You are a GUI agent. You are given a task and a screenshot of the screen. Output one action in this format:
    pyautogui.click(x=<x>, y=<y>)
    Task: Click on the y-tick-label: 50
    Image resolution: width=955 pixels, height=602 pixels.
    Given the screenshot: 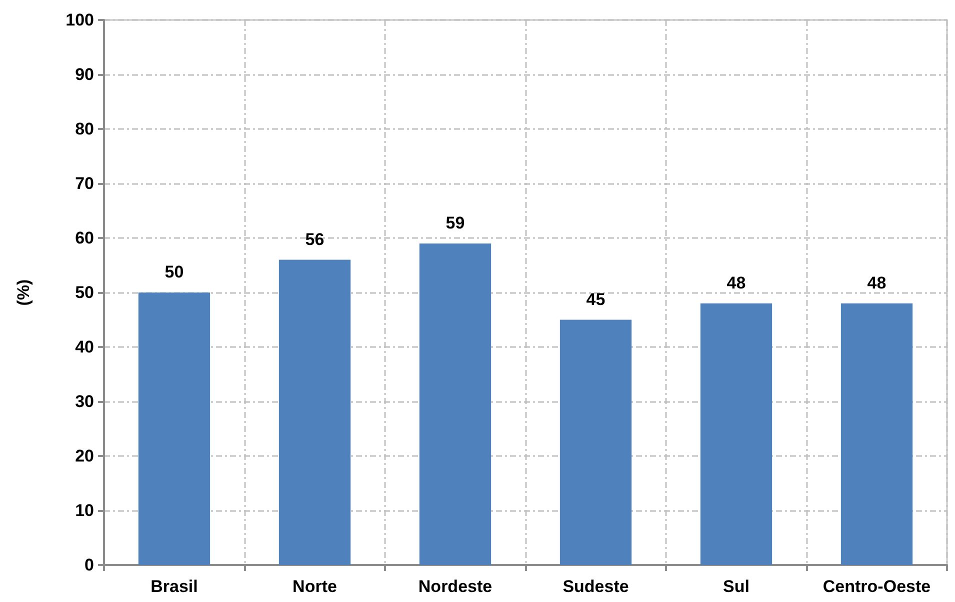 What is the action you would take?
    pyautogui.click(x=84, y=292)
    